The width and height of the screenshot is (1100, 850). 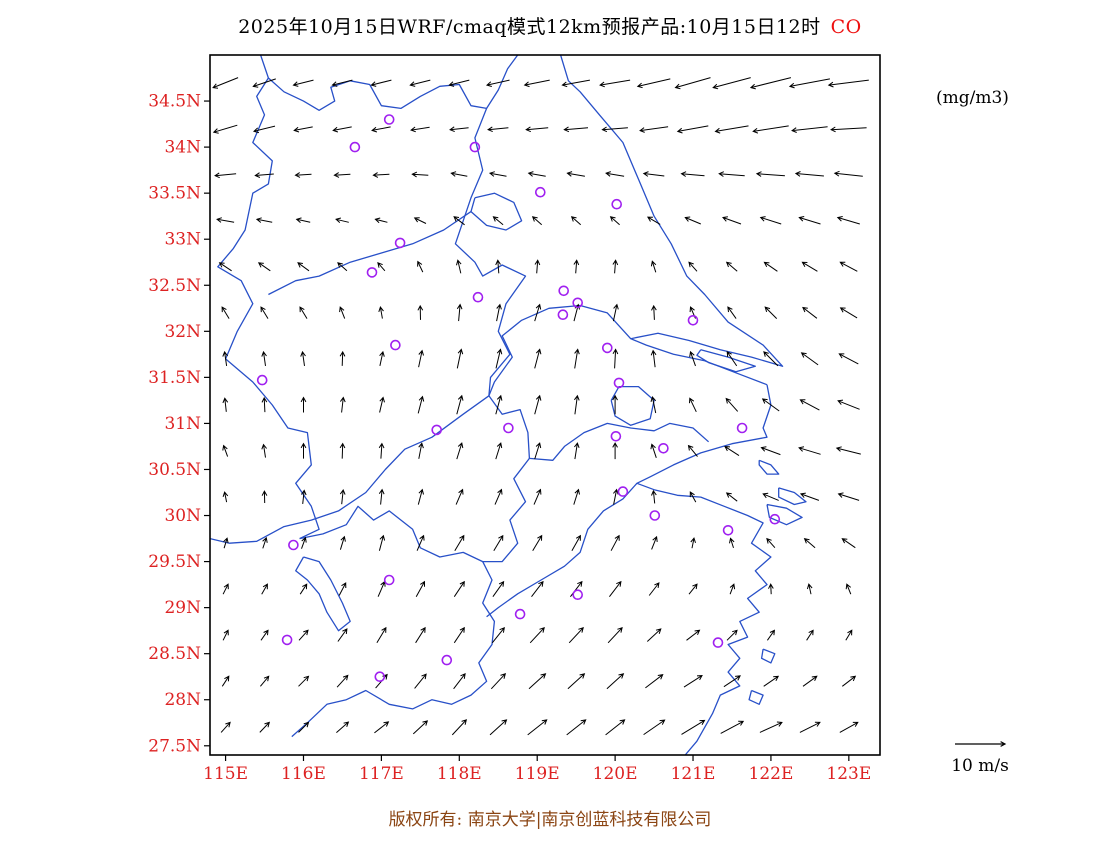 I want to click on lat-tick-label: 28.5N, so click(x=174, y=654).